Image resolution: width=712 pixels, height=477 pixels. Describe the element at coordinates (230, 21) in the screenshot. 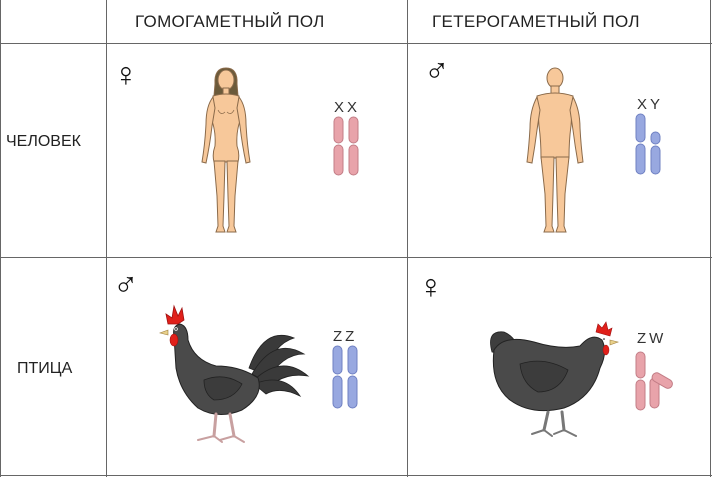

I see `header-homogametic: ГОМОГАМЕТНЫЙ ПОЛ` at that location.